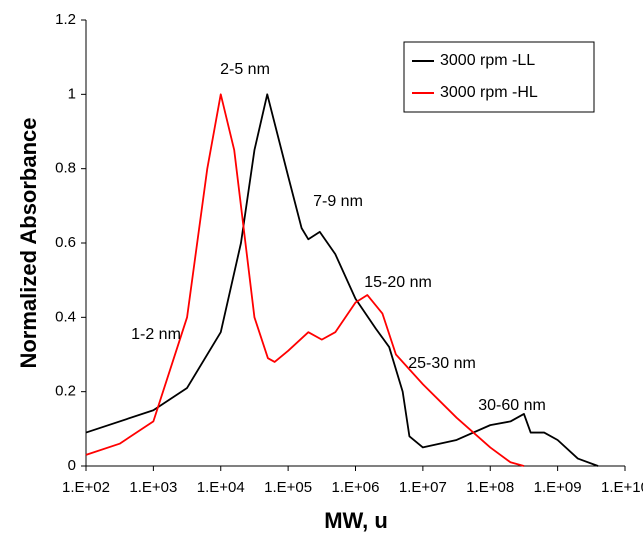  I want to click on annotation: 2-5 nm, so click(245, 69).